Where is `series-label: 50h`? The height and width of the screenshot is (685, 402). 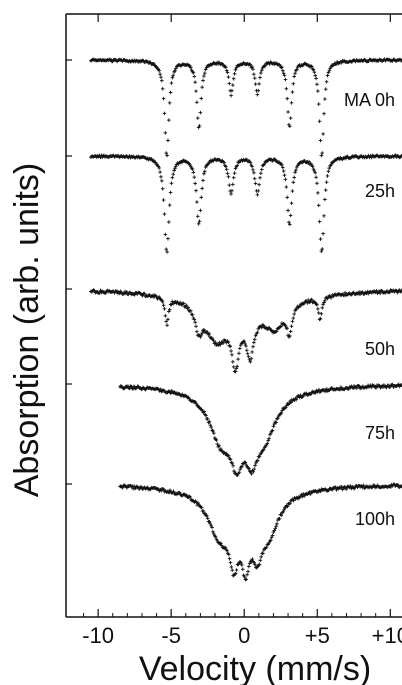 series-label: 50h is located at coordinates (380, 349).